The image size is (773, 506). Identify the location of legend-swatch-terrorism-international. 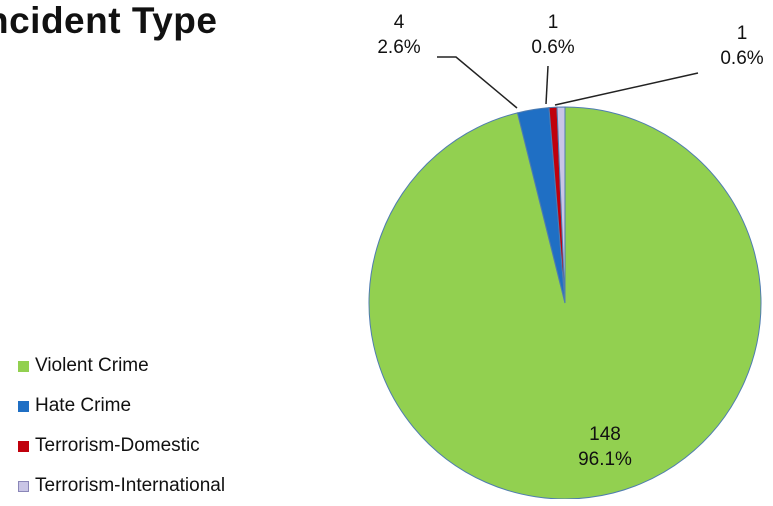
(23, 486).